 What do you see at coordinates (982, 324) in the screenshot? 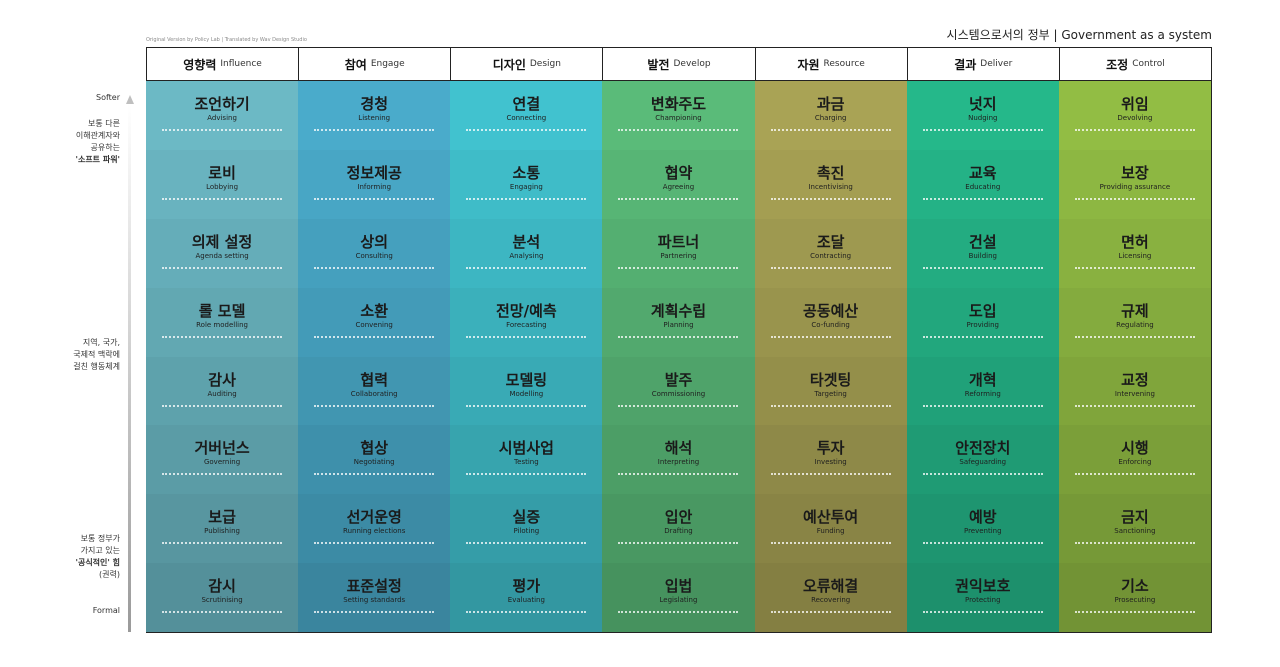
I see `cell-title-en: Providing` at bounding box center [982, 324].